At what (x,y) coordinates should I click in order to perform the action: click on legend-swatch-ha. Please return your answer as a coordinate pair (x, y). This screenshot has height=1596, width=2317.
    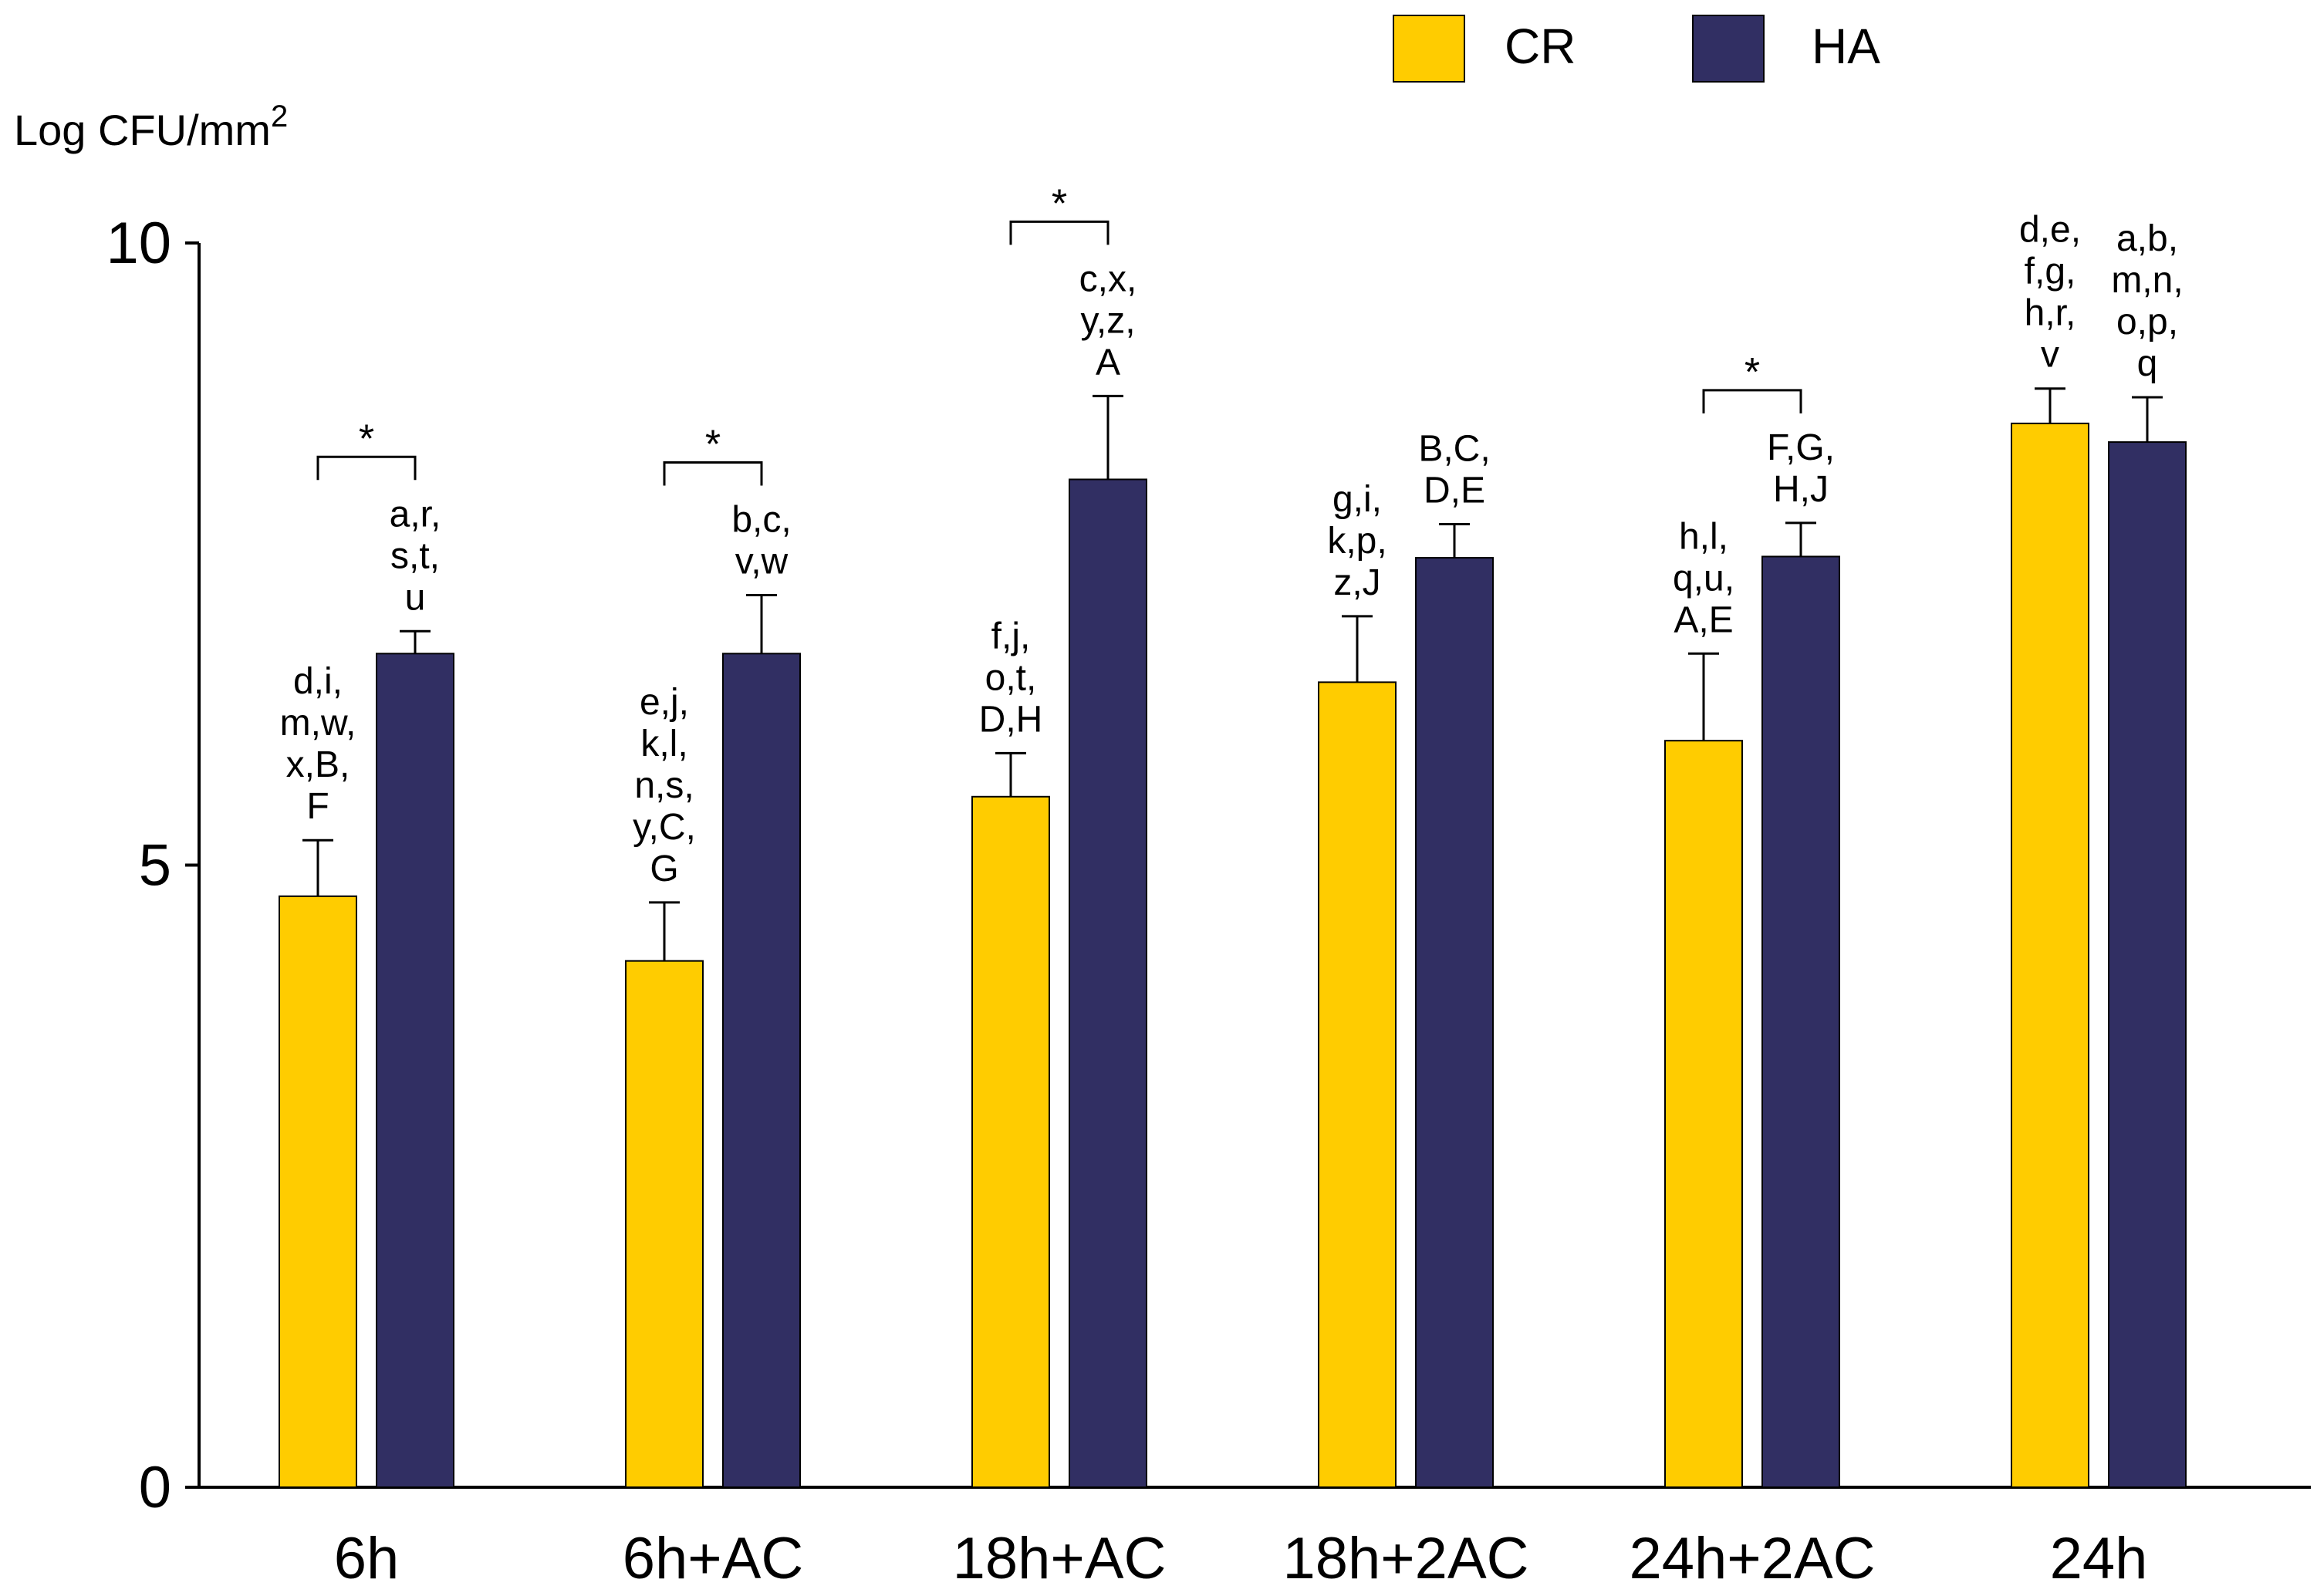
    Looking at the image, I should click on (1728, 49).